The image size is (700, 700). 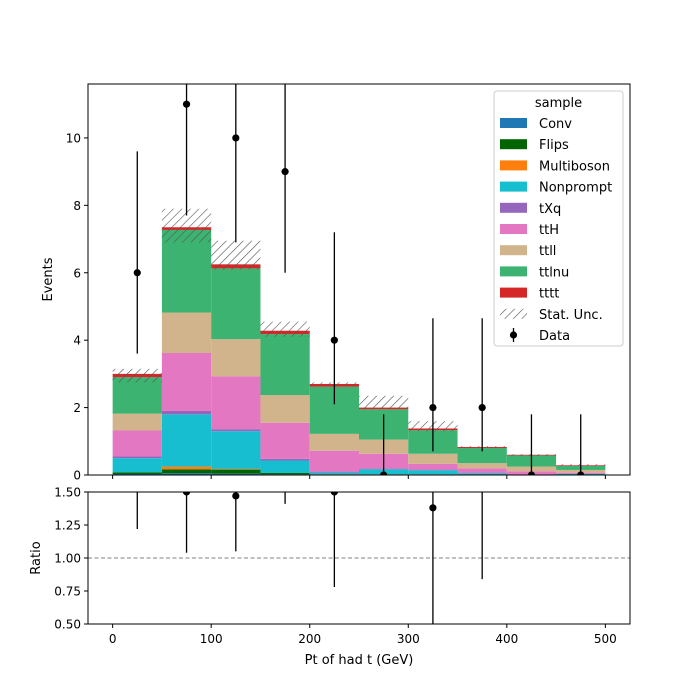 I want to click on legend-label-nonprompt: Nonprompt, so click(x=575, y=188).